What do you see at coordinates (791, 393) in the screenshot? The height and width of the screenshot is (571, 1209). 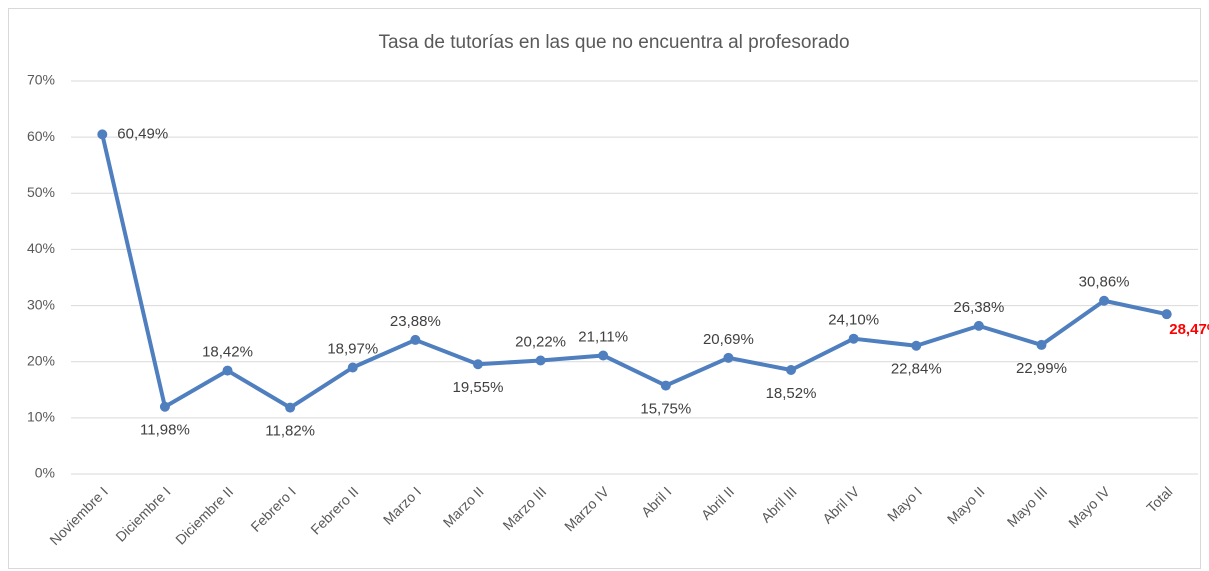 I see `data-label: 18,52%` at bounding box center [791, 393].